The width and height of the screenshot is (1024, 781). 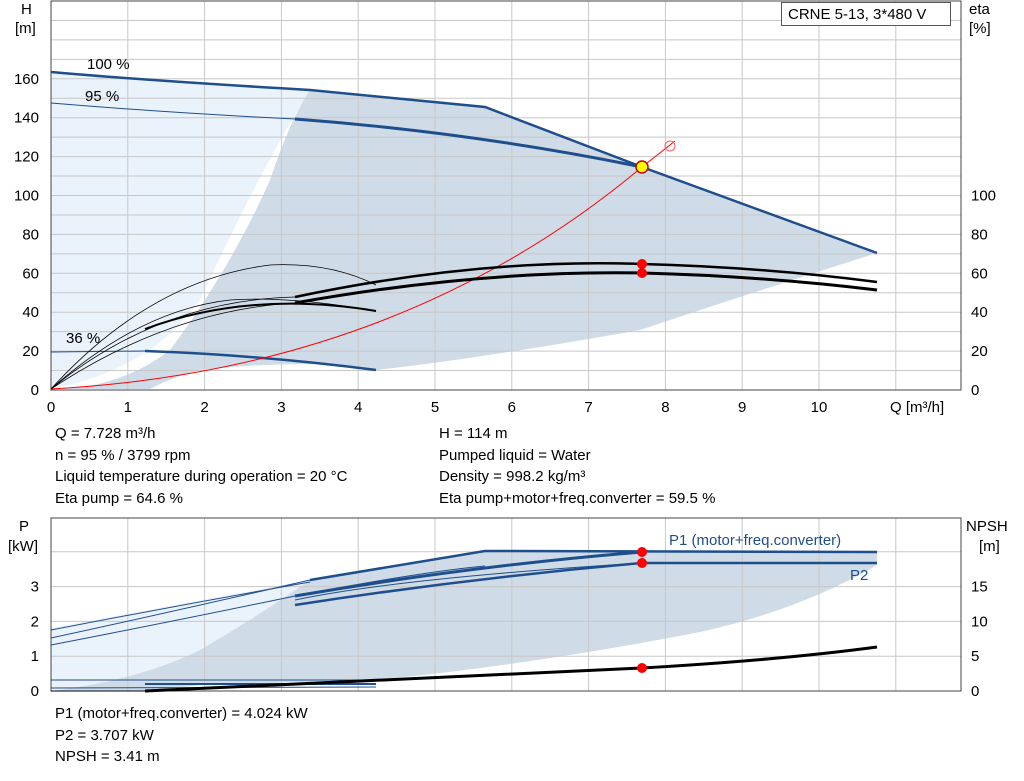 What do you see at coordinates (51, 407) in the screenshot?
I see `x-tick-label: 0` at bounding box center [51, 407].